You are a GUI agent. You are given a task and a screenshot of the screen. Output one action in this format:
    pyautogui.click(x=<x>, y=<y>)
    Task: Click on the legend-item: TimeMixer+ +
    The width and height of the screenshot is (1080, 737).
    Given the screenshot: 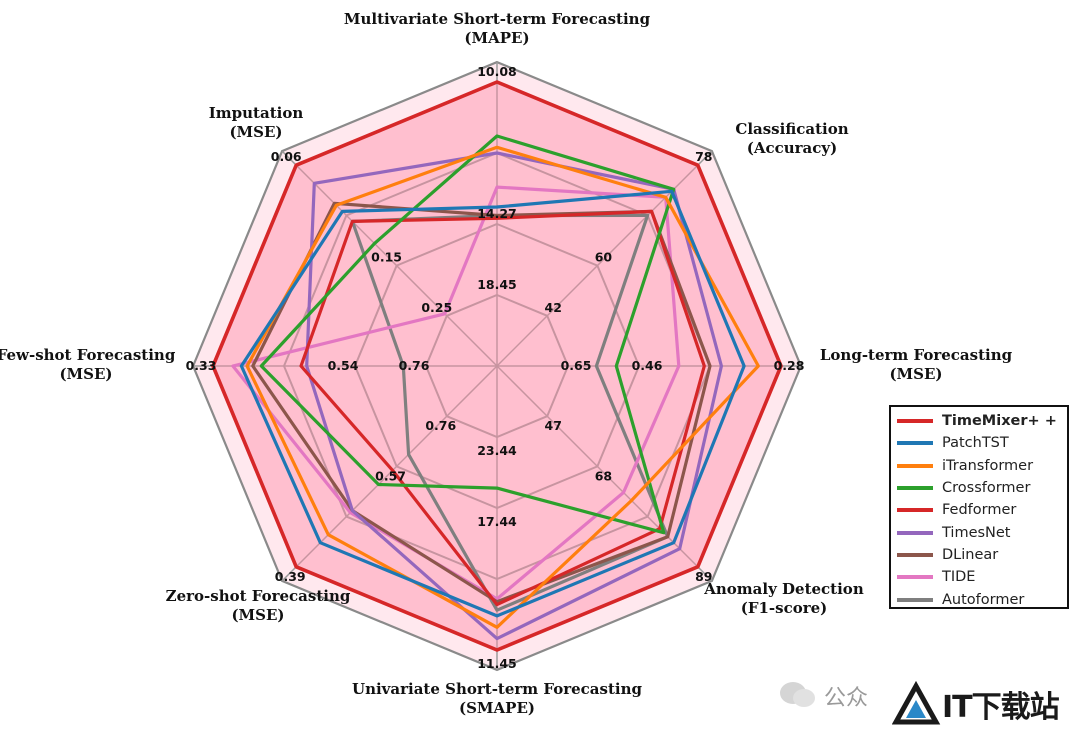 What is the action you would take?
    pyautogui.click(x=982, y=421)
    